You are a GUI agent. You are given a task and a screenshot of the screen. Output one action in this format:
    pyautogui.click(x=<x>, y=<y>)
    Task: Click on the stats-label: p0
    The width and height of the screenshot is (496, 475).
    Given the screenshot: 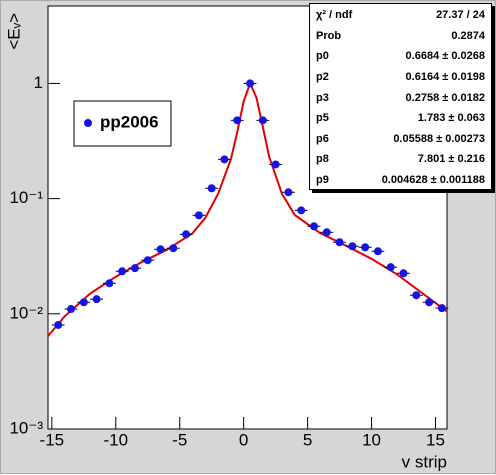 What is the action you would take?
    pyautogui.click(x=322, y=56)
    